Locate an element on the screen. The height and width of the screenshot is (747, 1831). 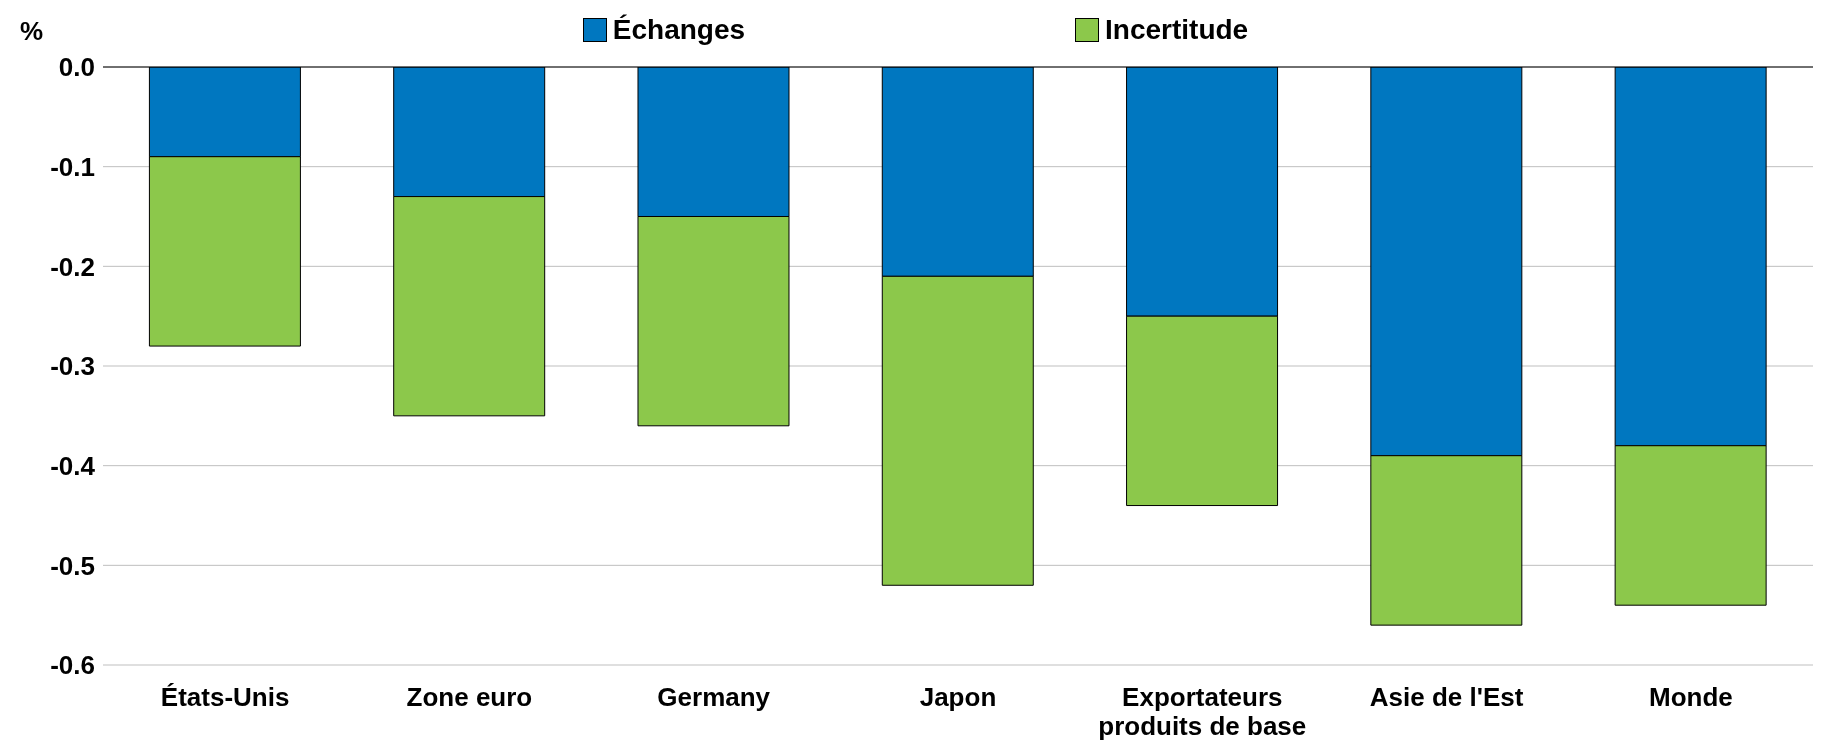
y-tick-label: -0.4 is located at coordinates (73, 465).